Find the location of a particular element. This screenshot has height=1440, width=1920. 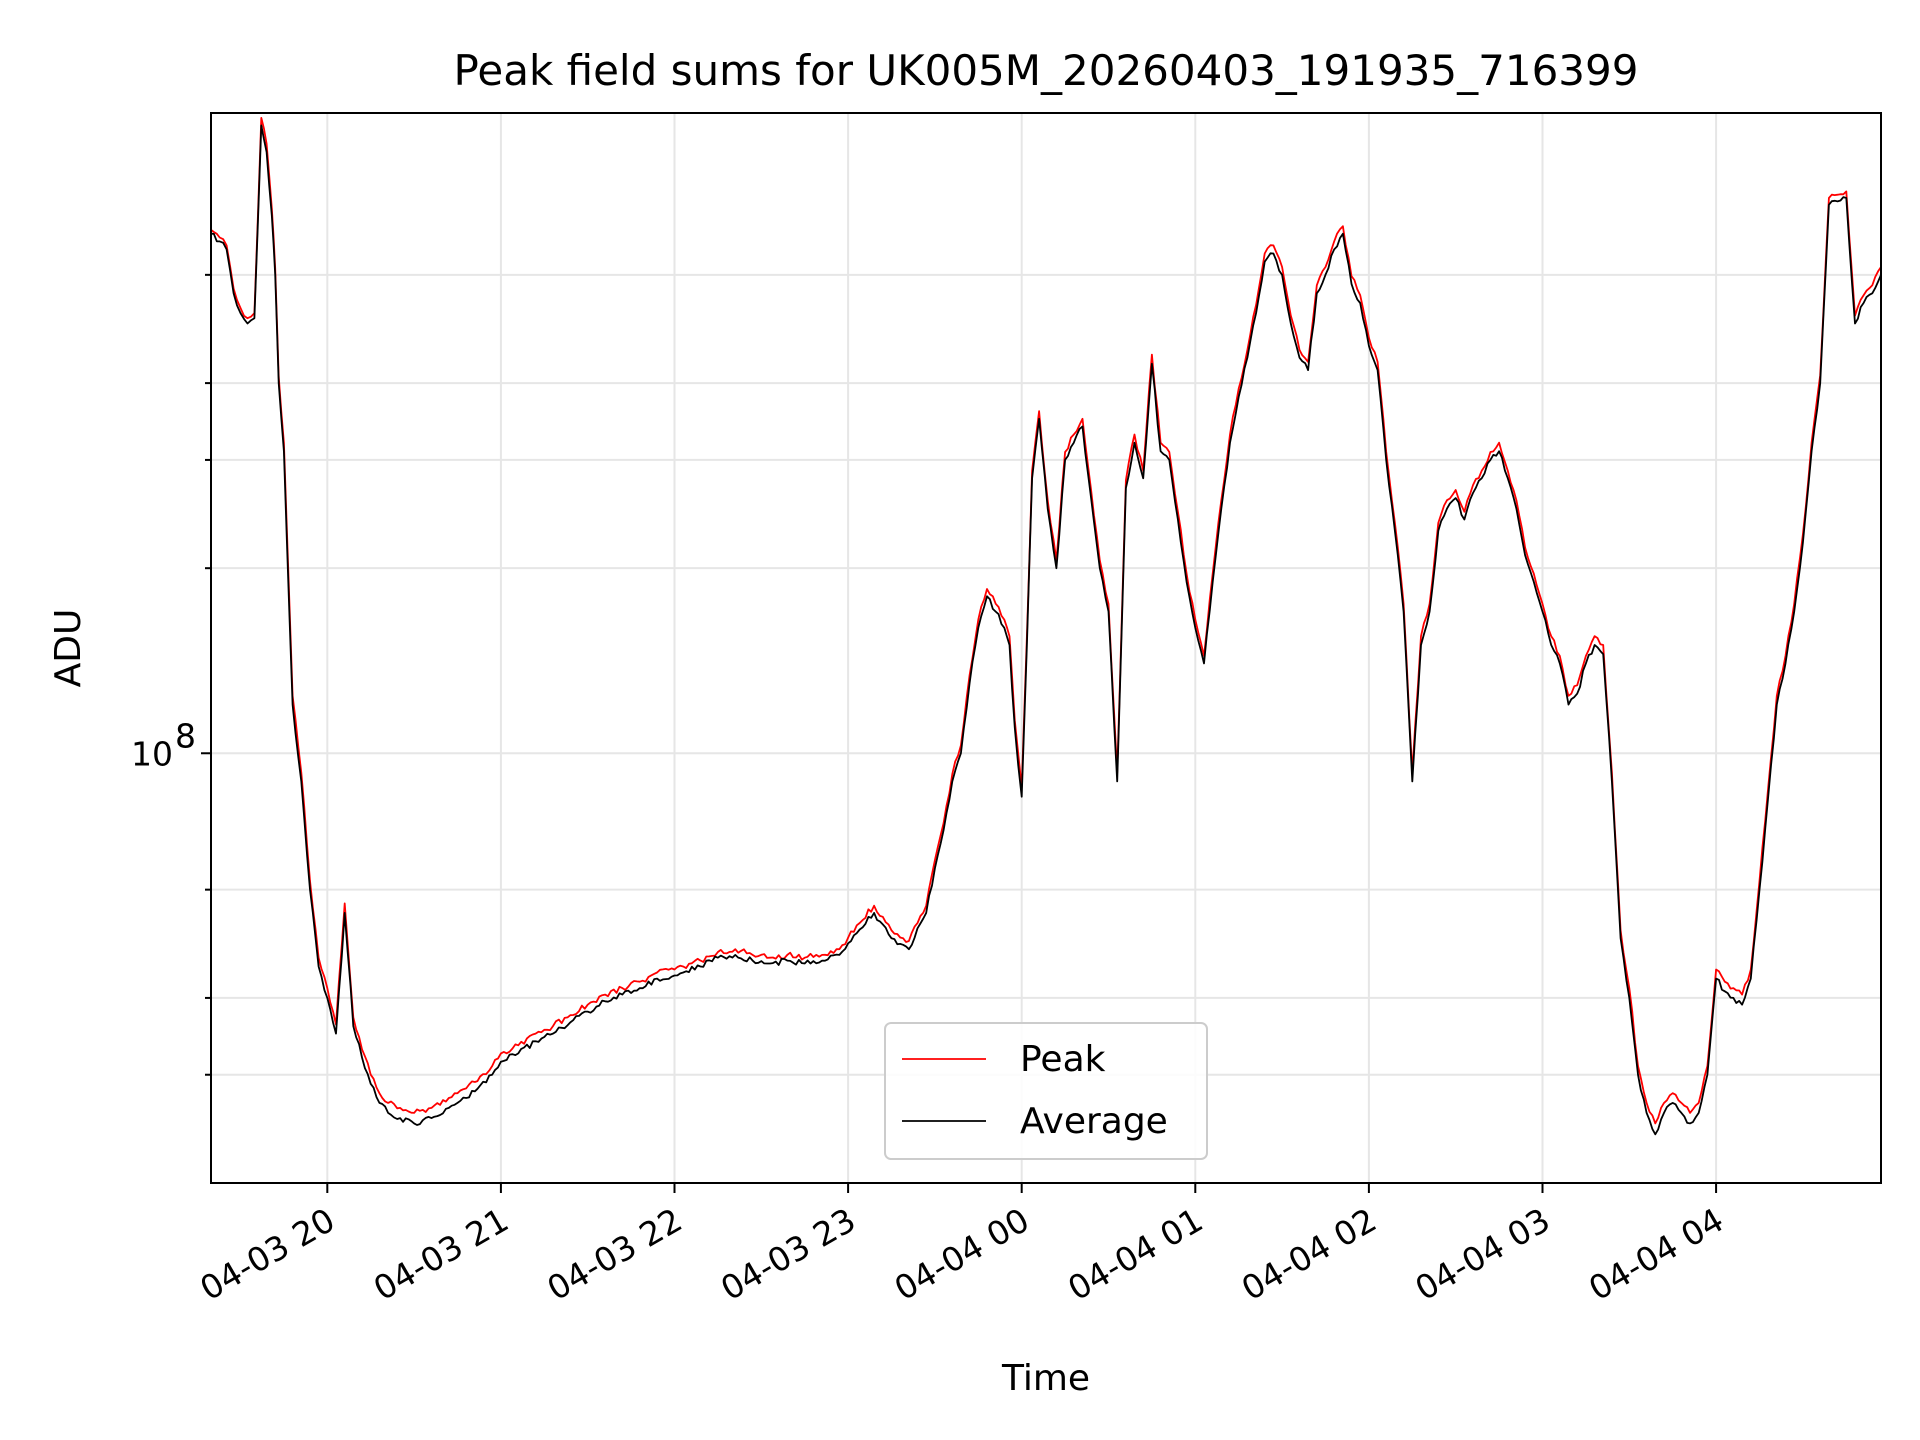

x-axis-label: Time is located at coordinates (1045, 1378).